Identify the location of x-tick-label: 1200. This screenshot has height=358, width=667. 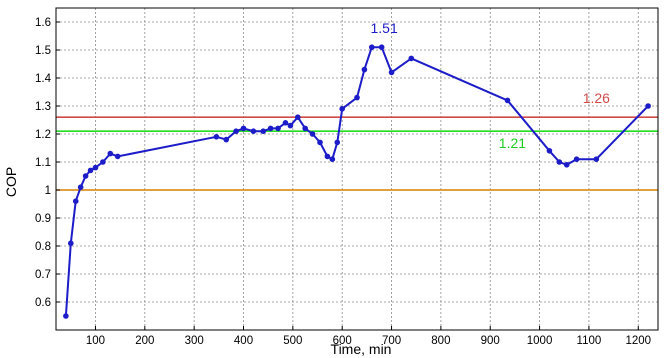
(638, 341).